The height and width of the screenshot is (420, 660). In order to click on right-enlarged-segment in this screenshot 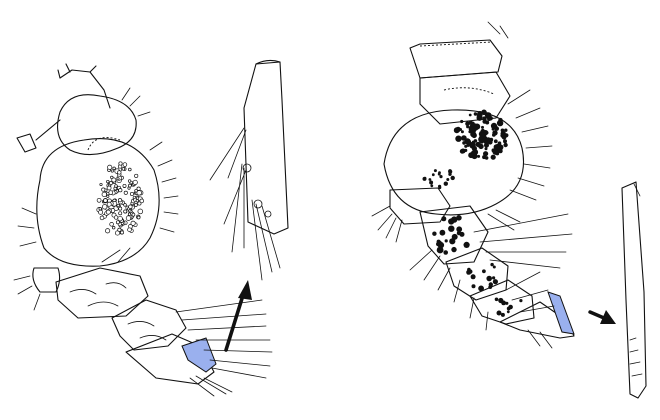, I will do `click(634, 290)`.